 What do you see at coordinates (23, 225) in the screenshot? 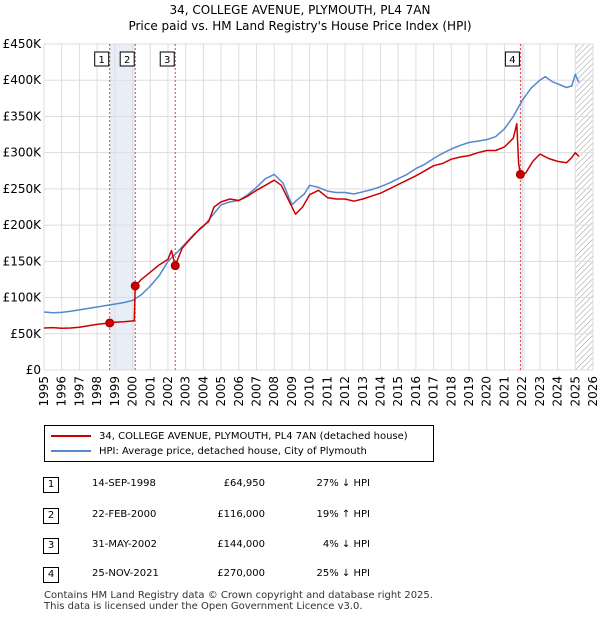
I see `y-tick-label: £200K` at bounding box center [23, 225].